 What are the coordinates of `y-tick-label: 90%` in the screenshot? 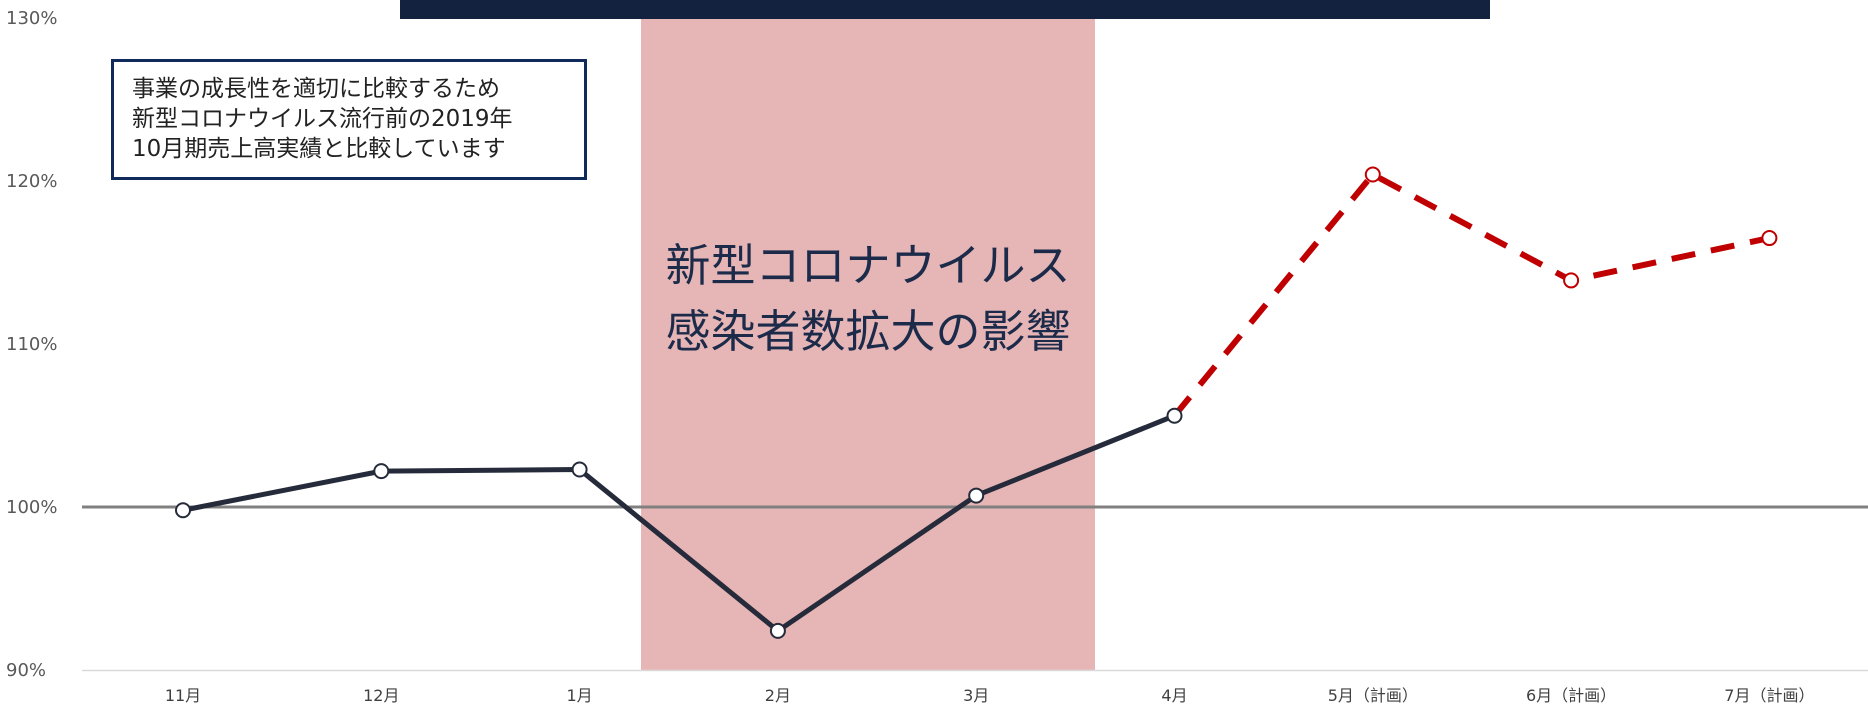 It's located at (26, 670).